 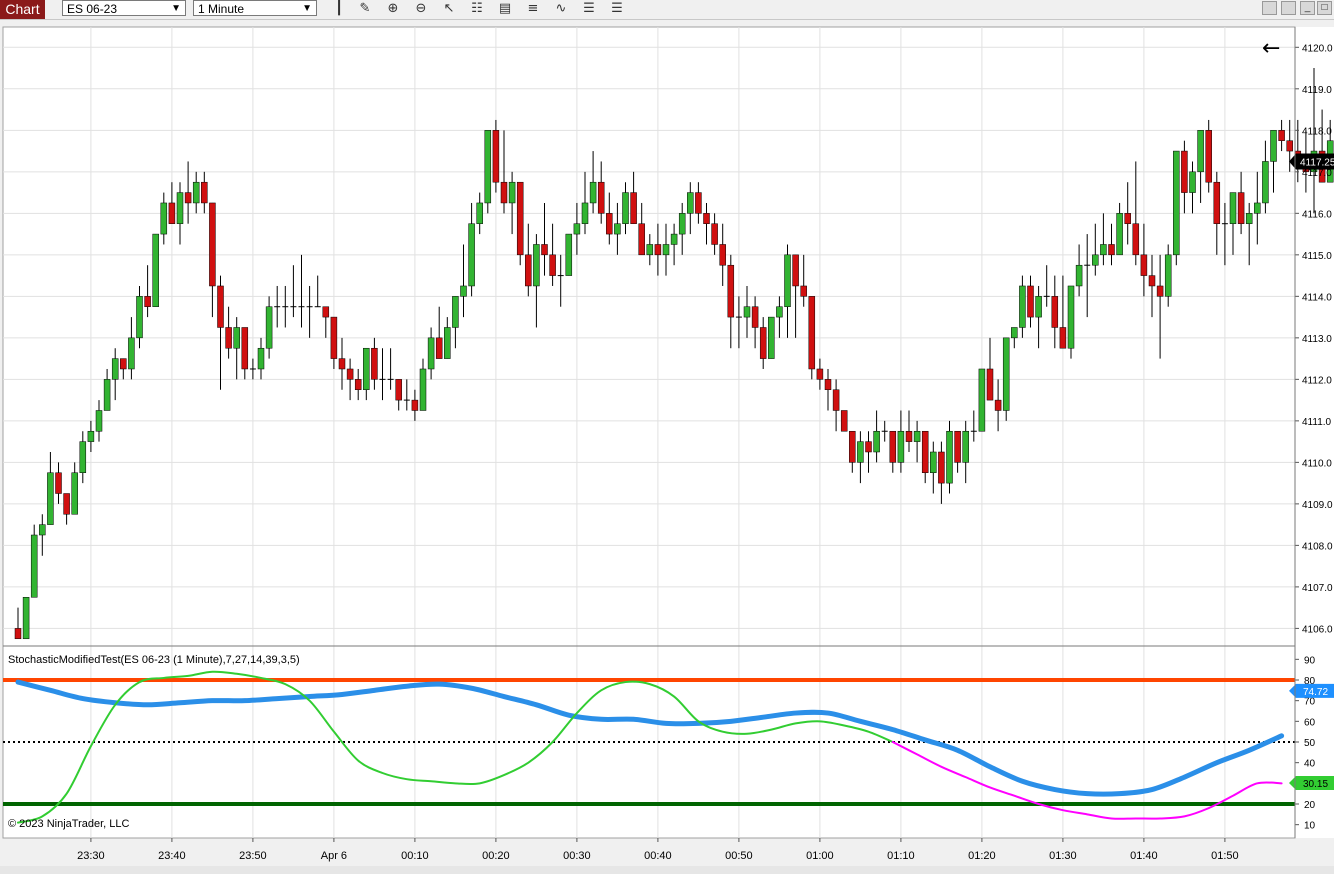 I want to click on restore-icon, so click(x=1288, y=8).